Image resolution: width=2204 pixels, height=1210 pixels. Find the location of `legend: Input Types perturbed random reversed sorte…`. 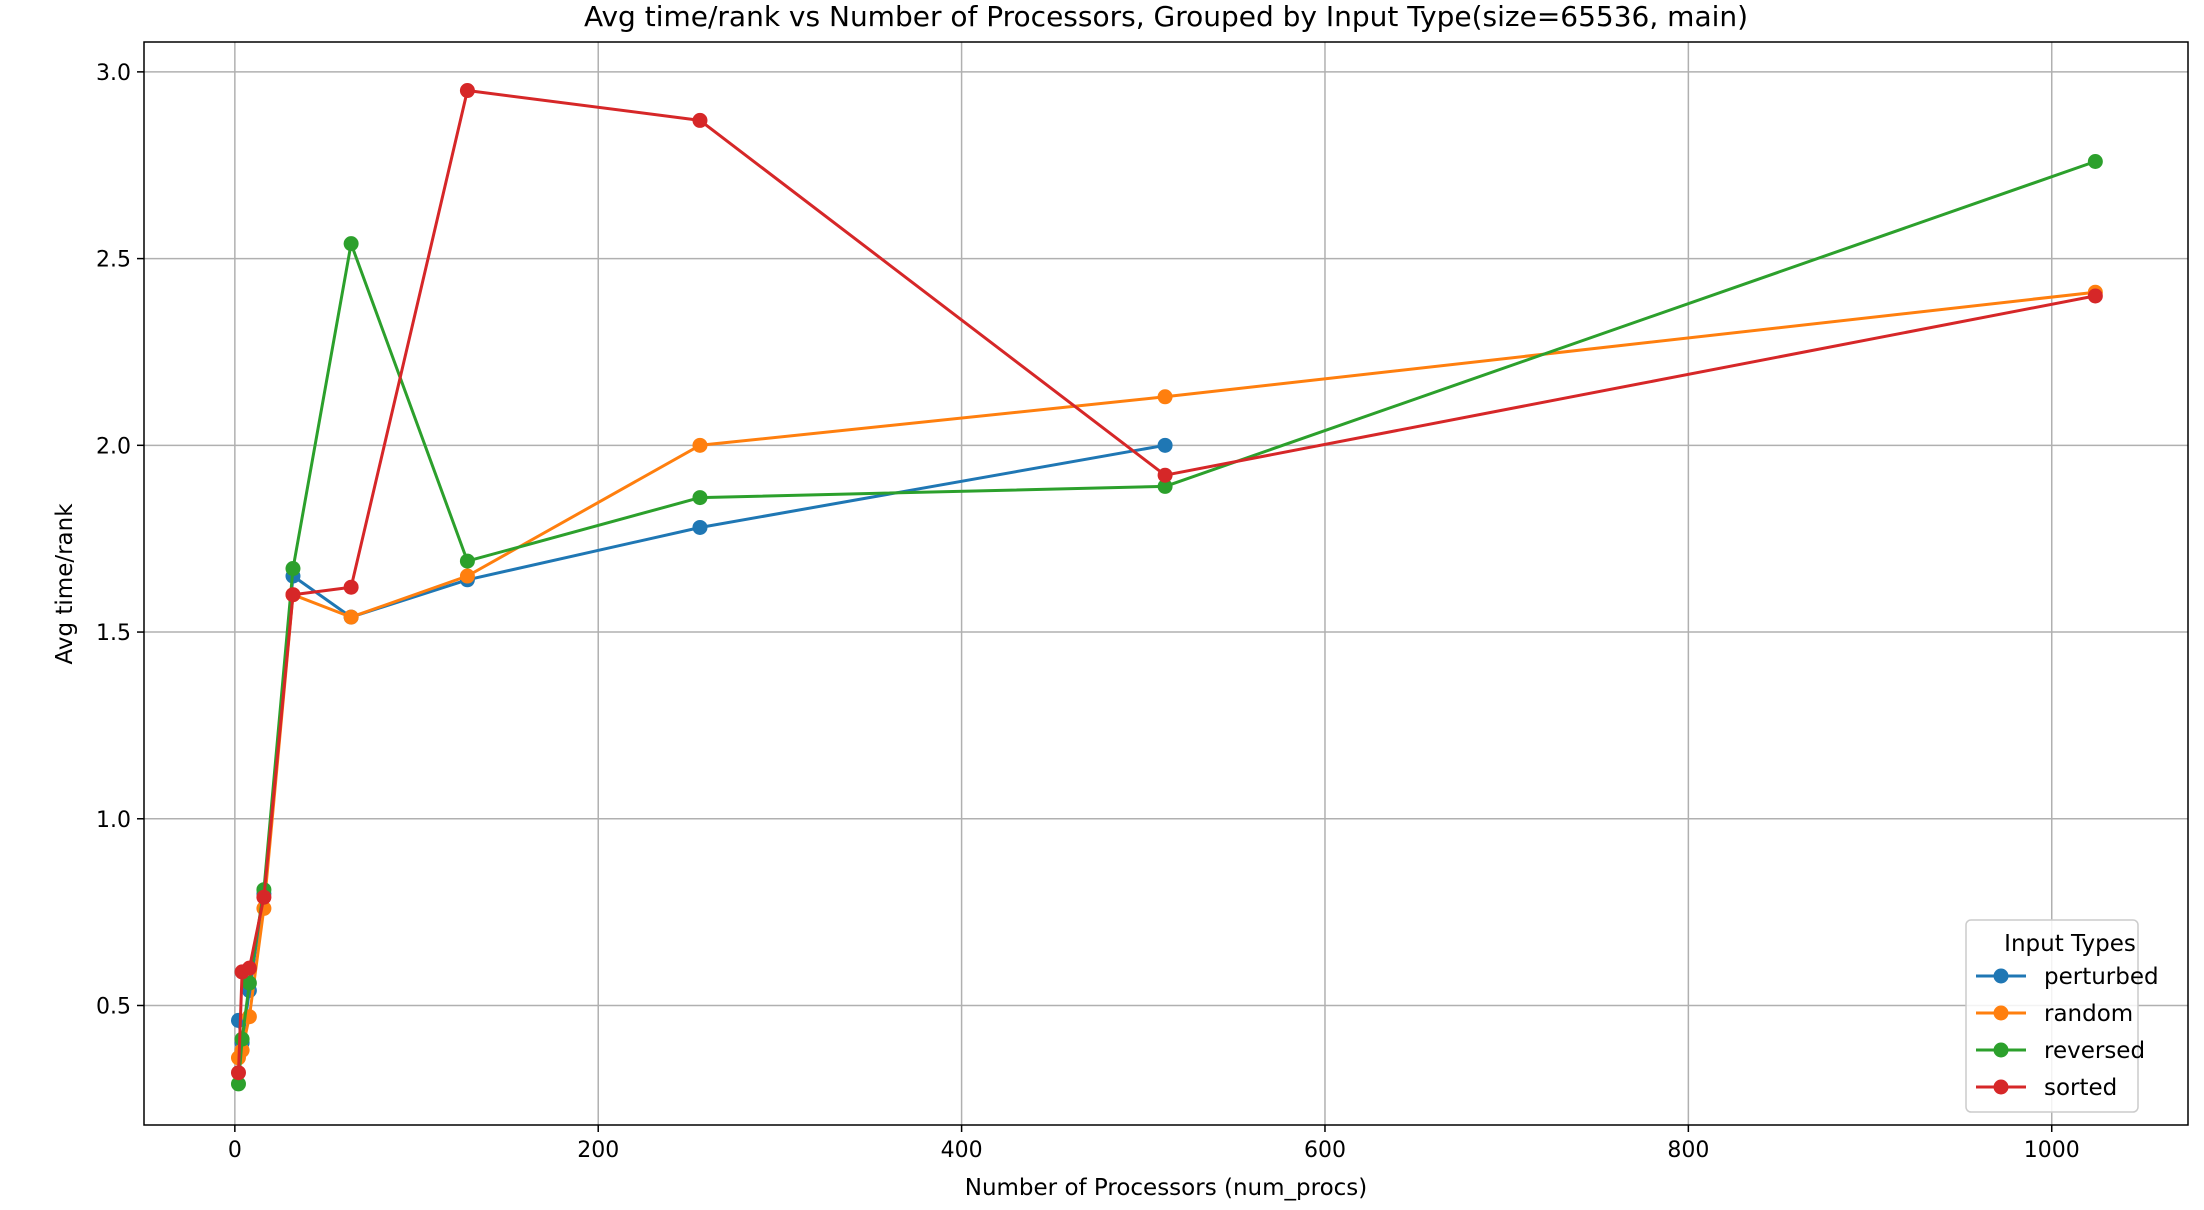

legend: Input Types perturbed random reversed sorte… is located at coordinates (2062, 1016).